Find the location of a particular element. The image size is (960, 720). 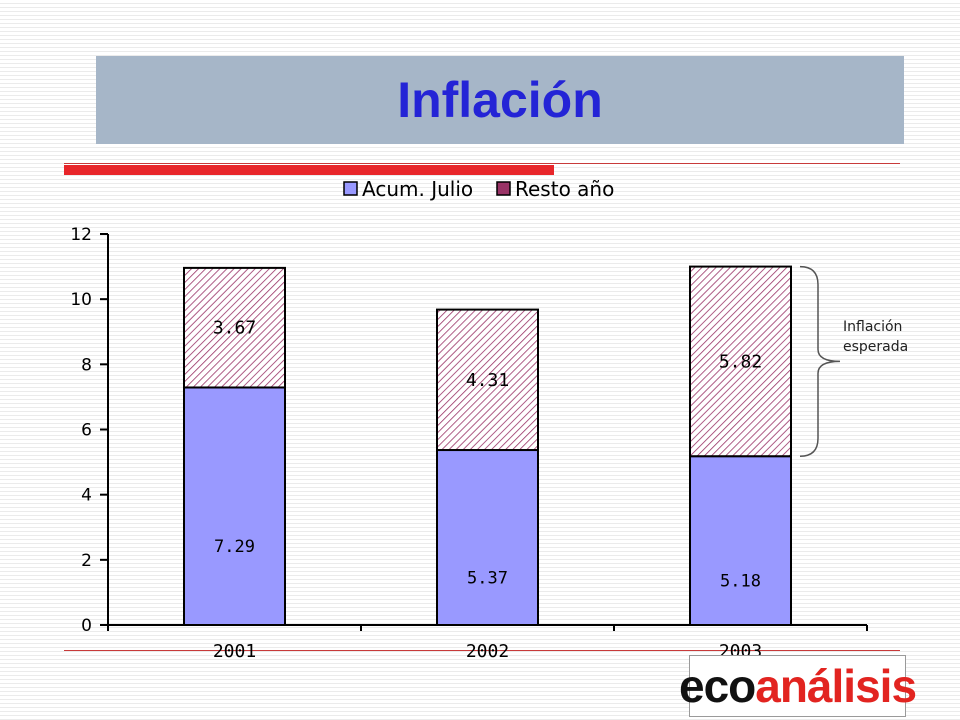

annotation-text-line1: Inflación is located at coordinates (872, 327).